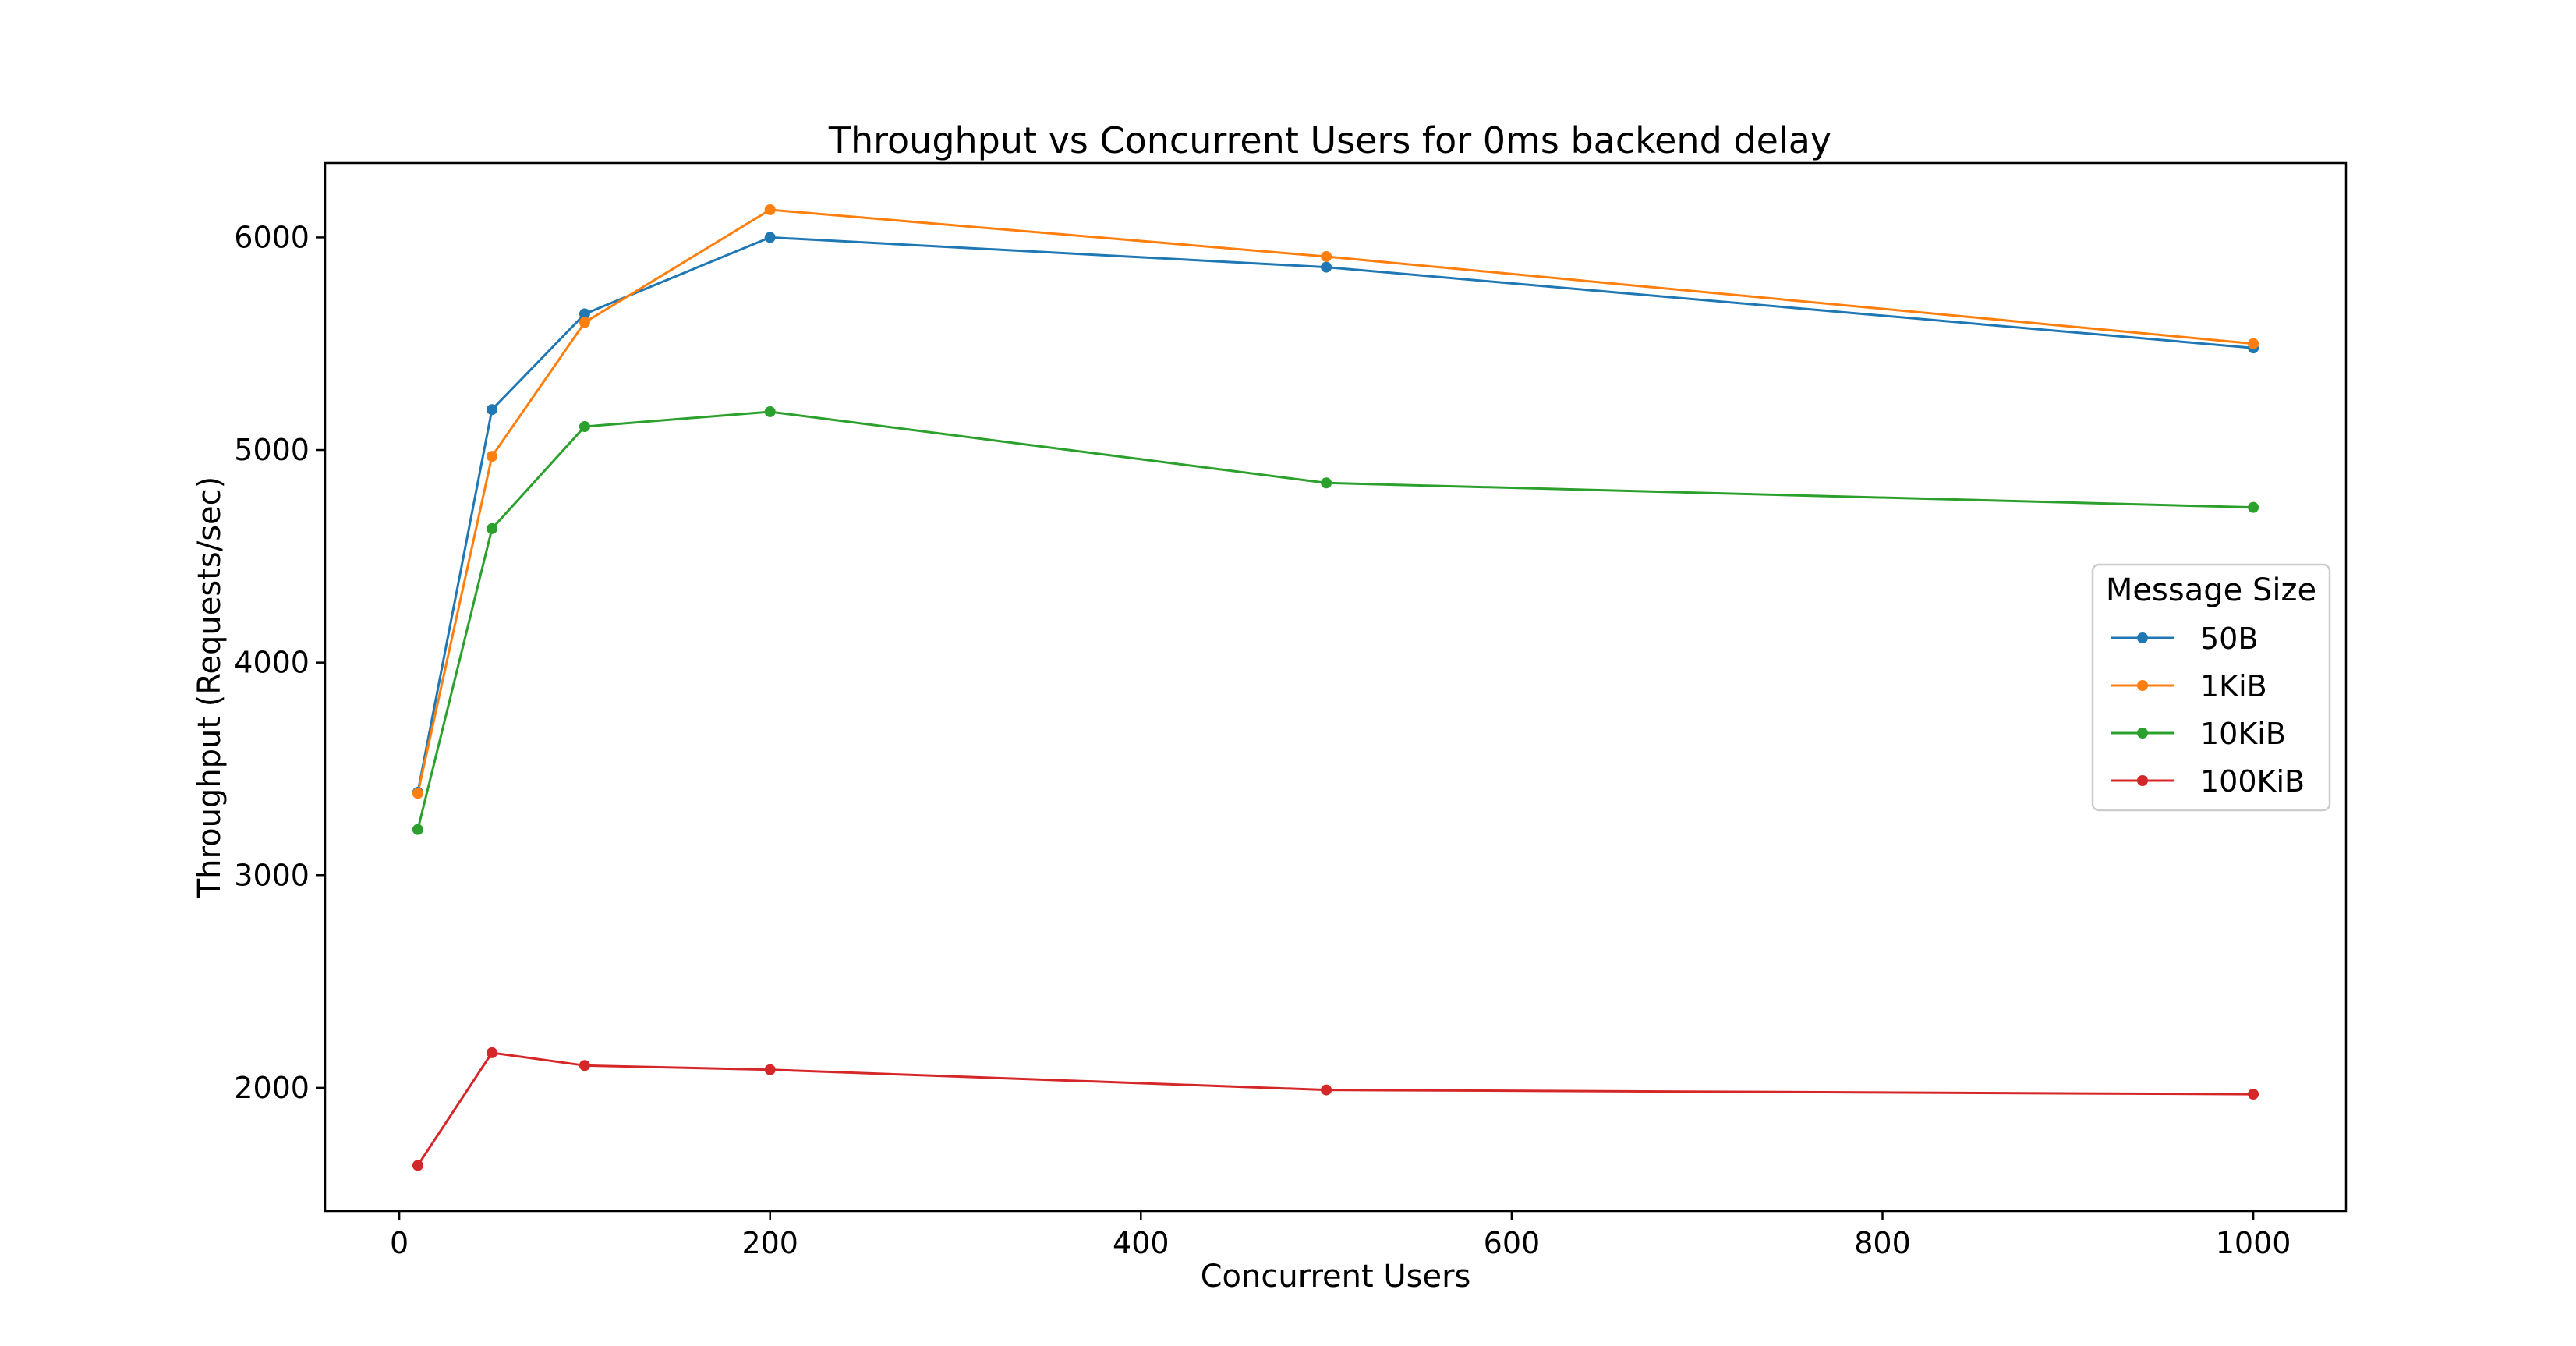 The width and height of the screenshot is (2576, 1346). I want to click on legend-swatch-marker-1kib, so click(2142, 686).